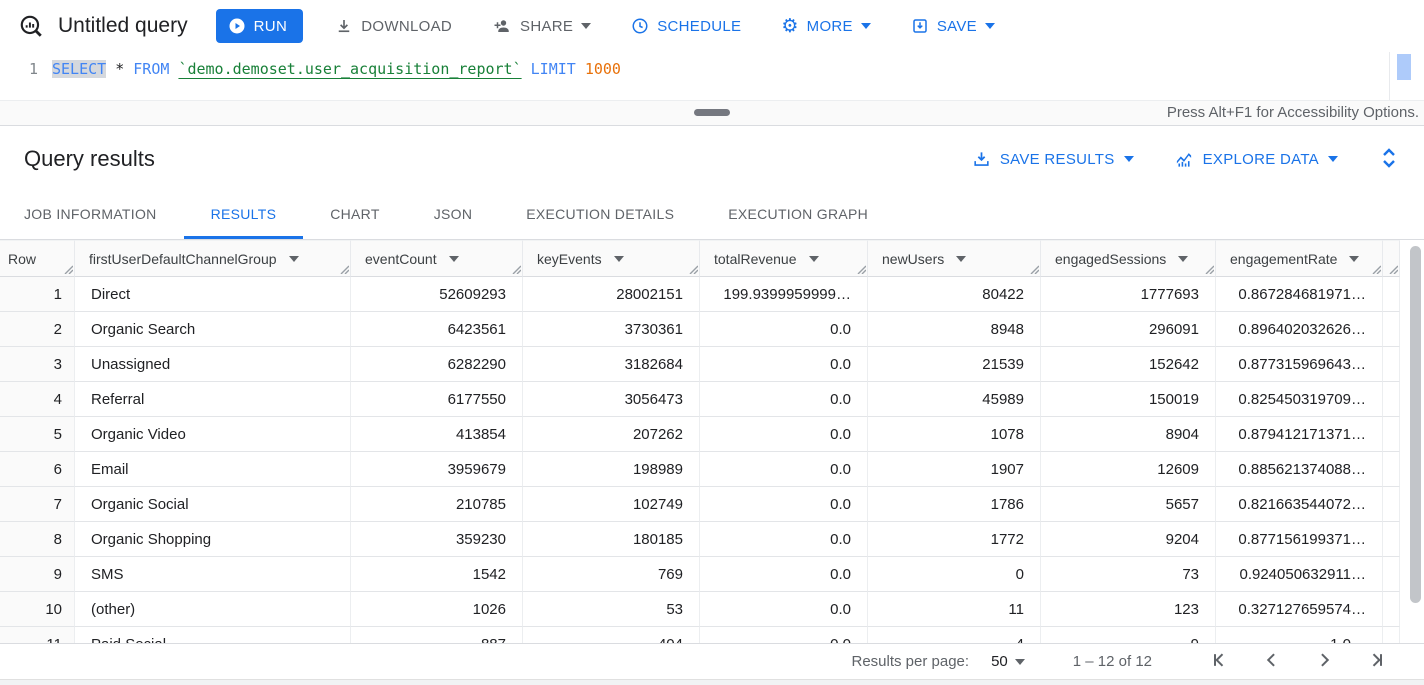  What do you see at coordinates (213, 609) in the screenshot?
I see `table-cell: (other)` at bounding box center [213, 609].